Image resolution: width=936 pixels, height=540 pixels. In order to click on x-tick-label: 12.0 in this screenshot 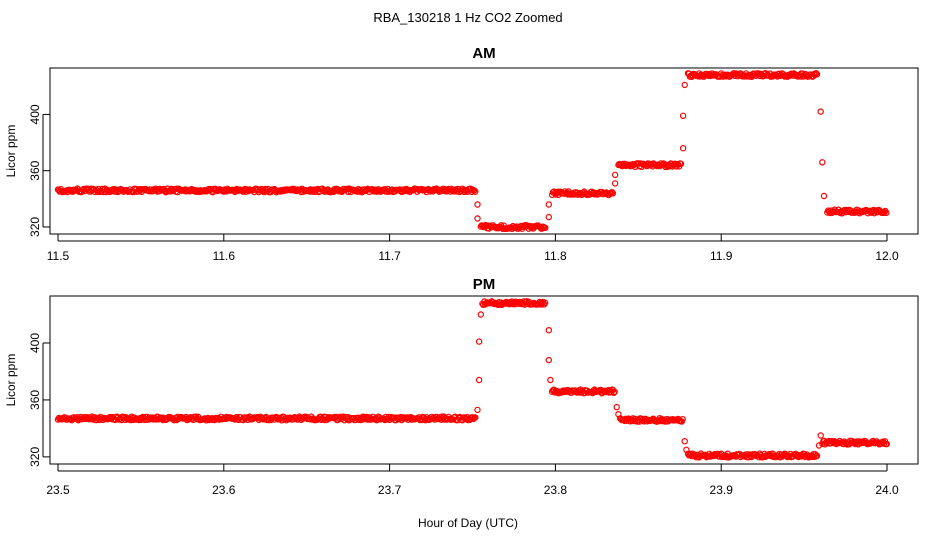, I will do `click(887, 256)`.